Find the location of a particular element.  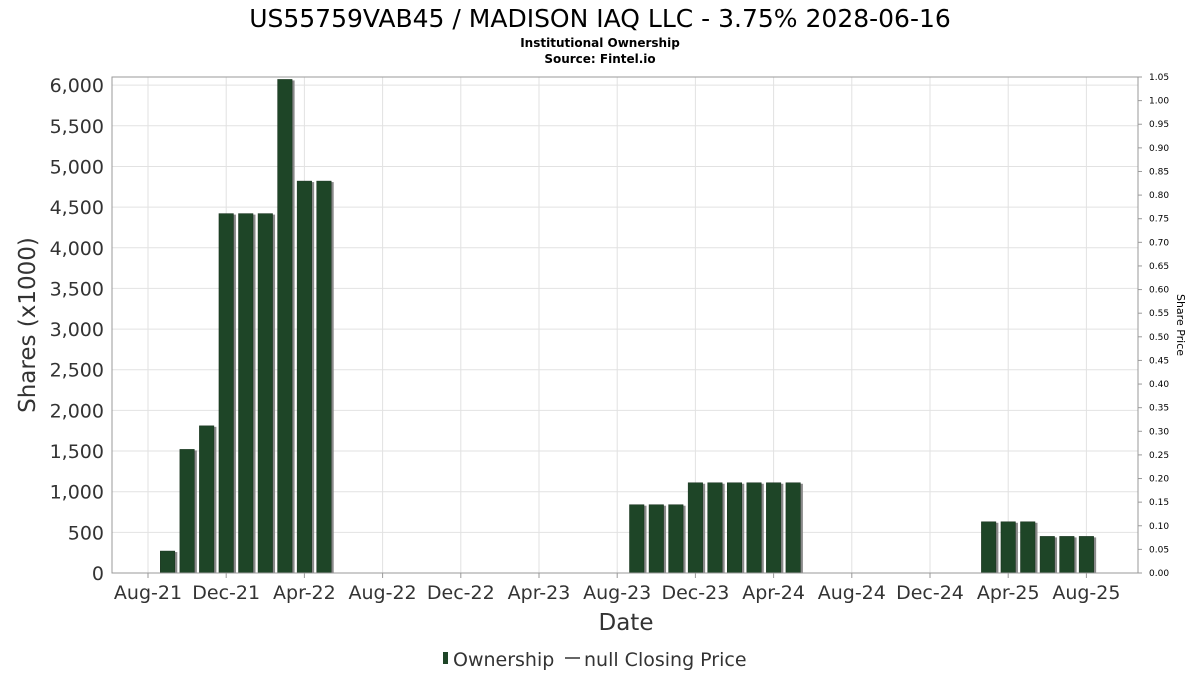

y2-tick-label: 0.95 is located at coordinates (1159, 125).